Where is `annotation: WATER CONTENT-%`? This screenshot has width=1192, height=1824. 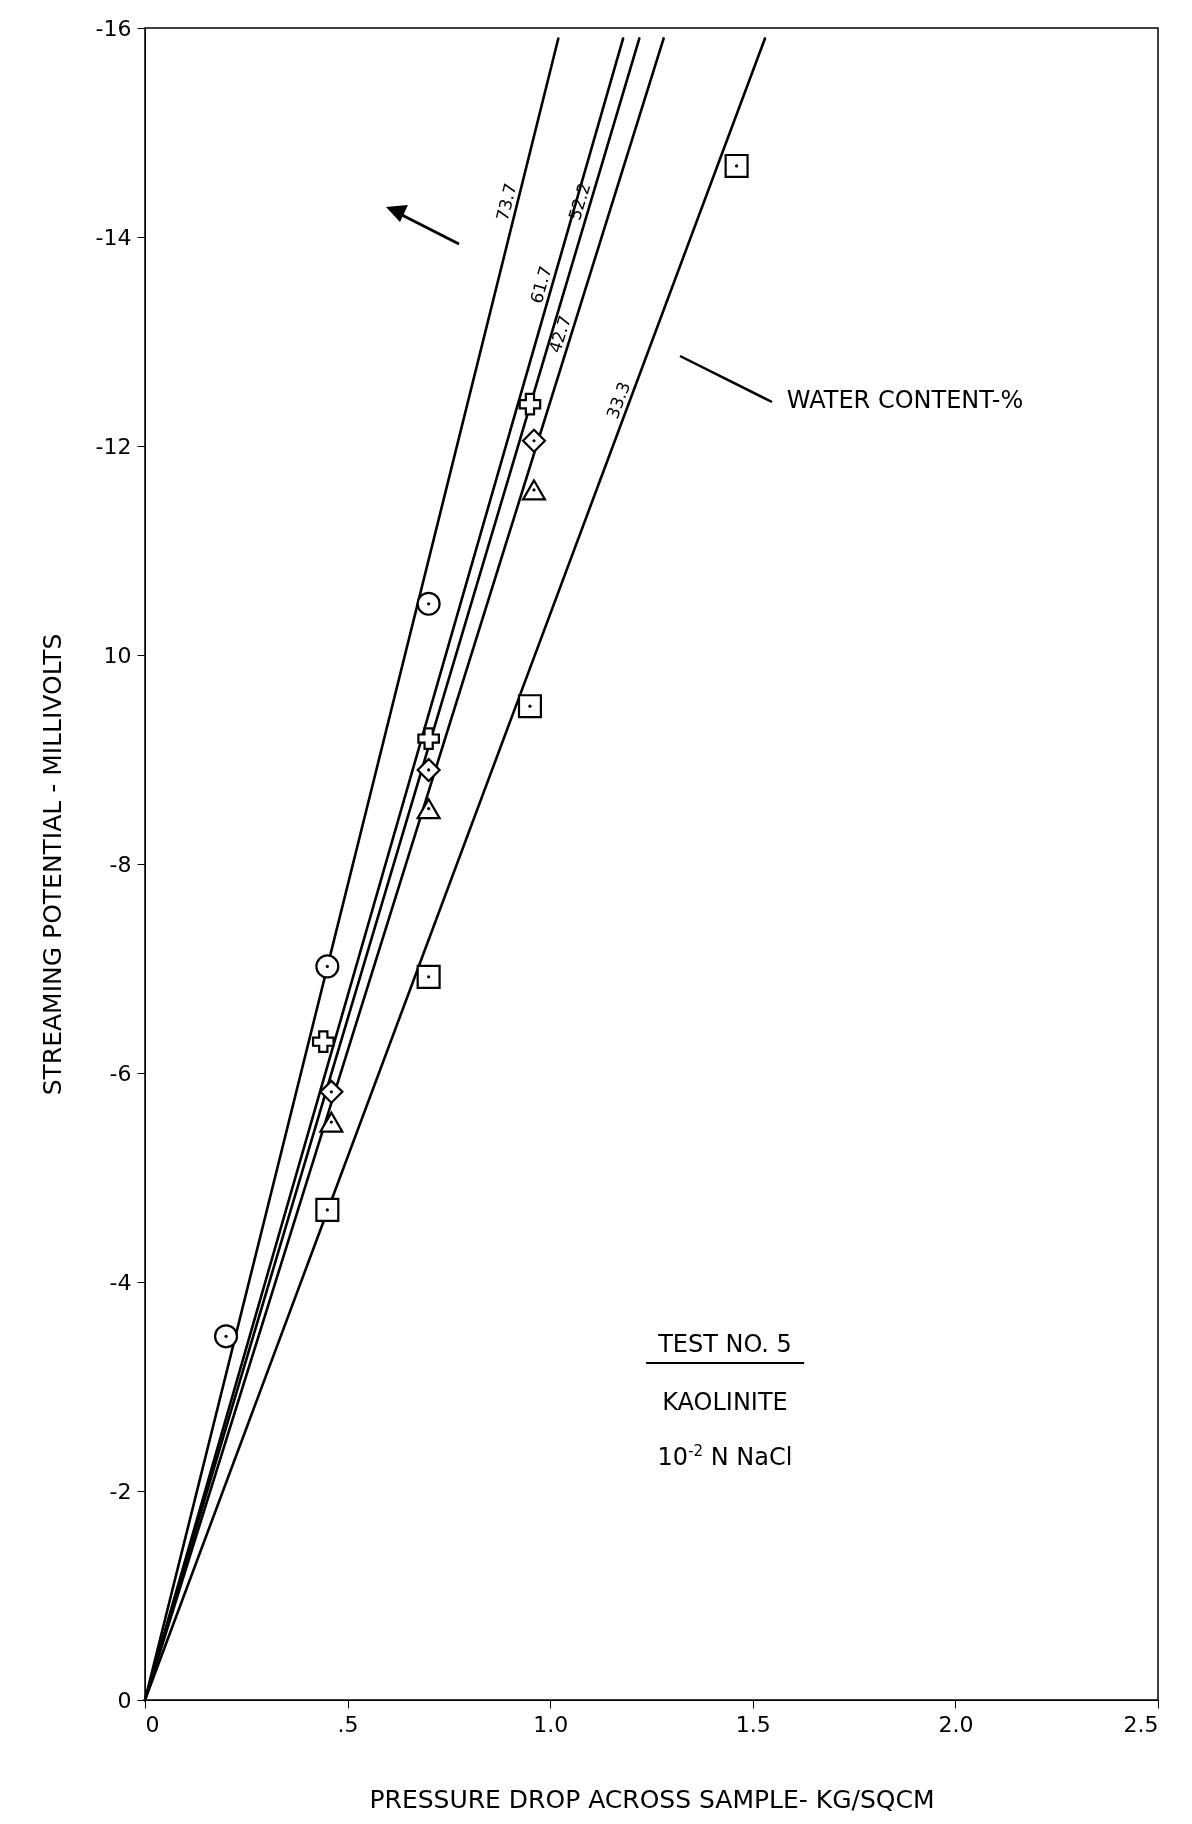
annotation: WATER CONTENT-% is located at coordinates (905, 400).